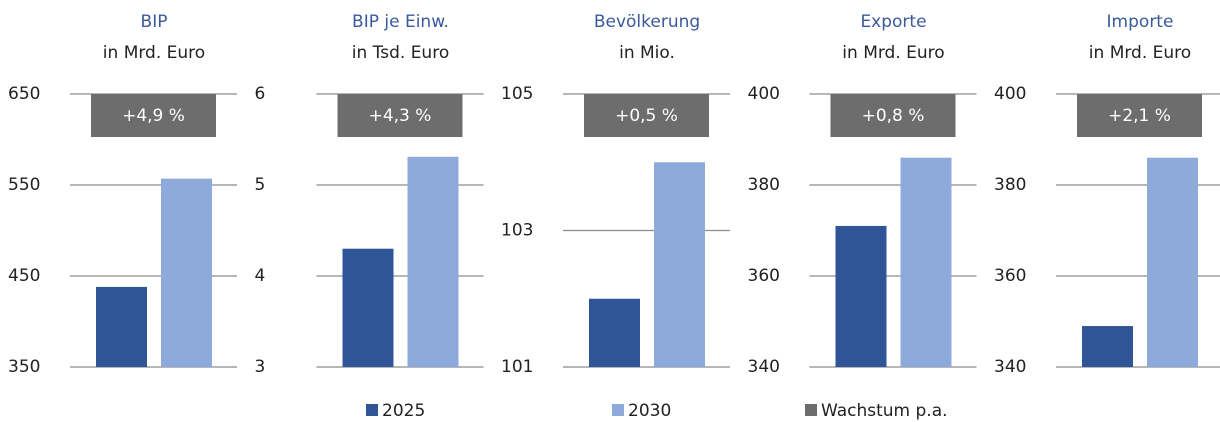  I want to click on growth-label: +0,8 %, so click(893, 116).